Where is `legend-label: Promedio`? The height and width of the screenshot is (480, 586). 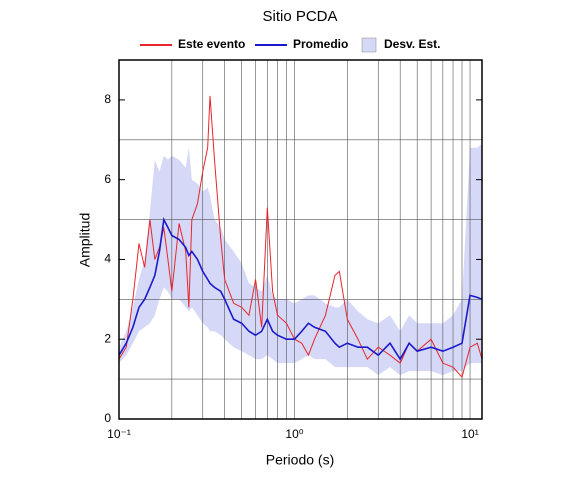
legend-label: Promedio is located at coordinates (320, 44).